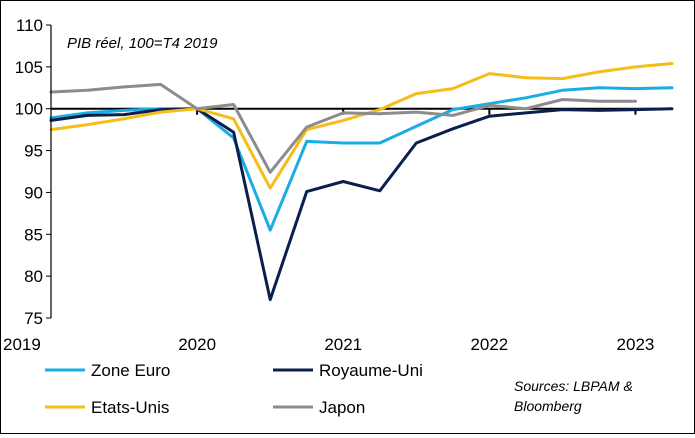 Image resolution: width=695 pixels, height=438 pixels. Describe the element at coordinates (130, 370) in the screenshot. I see `legend-label-zone-euro: Zone Euro` at that location.